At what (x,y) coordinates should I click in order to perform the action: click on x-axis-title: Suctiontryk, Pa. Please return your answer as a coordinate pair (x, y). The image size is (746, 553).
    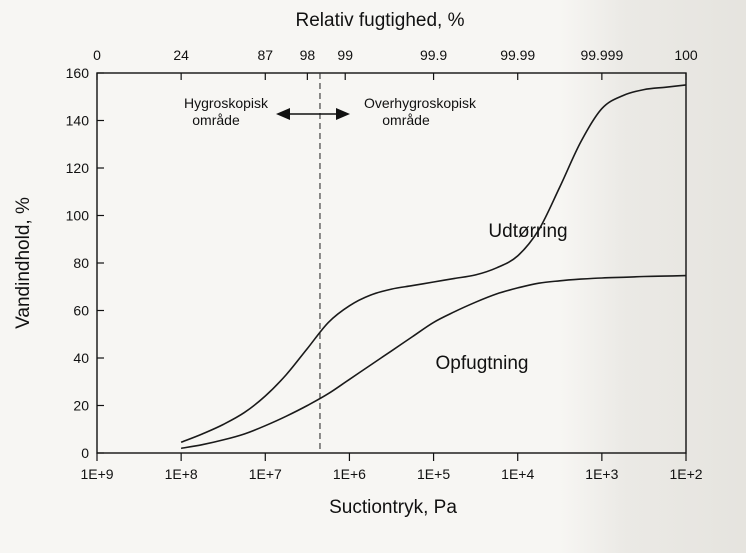
    Looking at the image, I should click on (393, 507).